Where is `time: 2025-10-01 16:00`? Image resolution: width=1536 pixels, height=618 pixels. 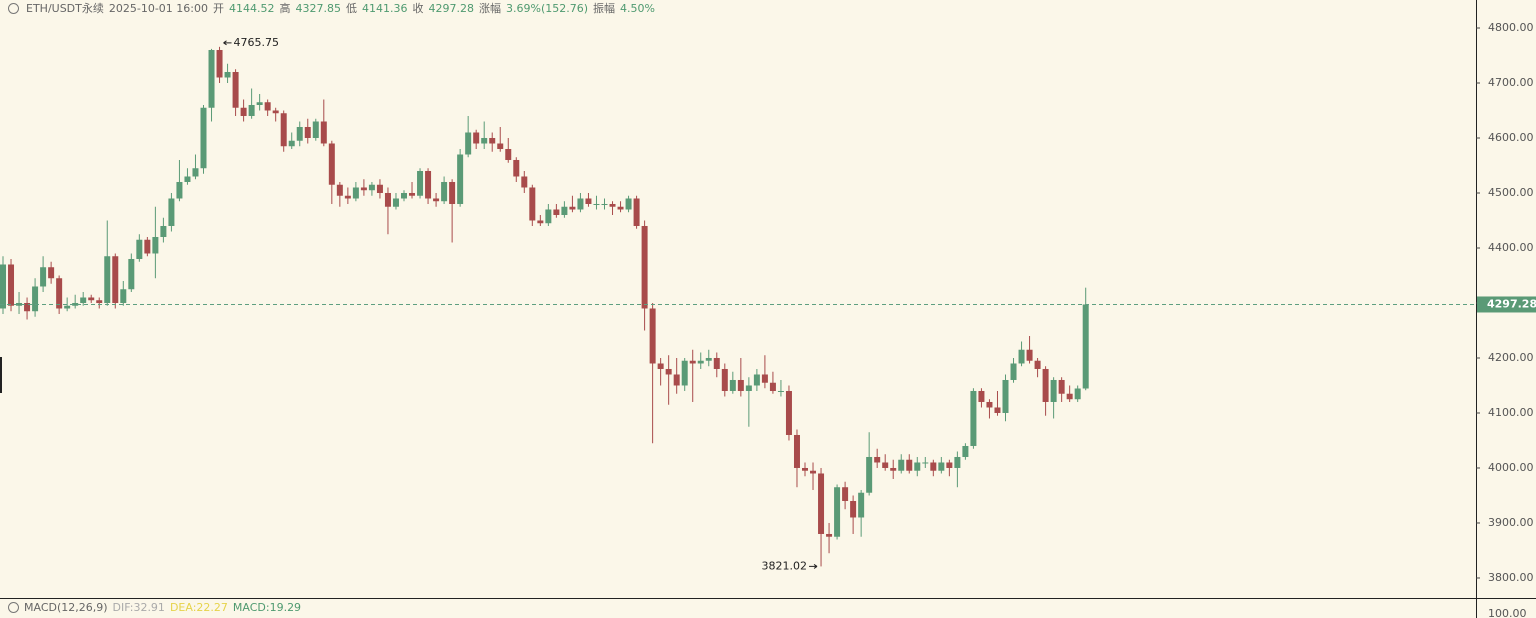
time: 2025-10-01 16:00 is located at coordinates (158, 8).